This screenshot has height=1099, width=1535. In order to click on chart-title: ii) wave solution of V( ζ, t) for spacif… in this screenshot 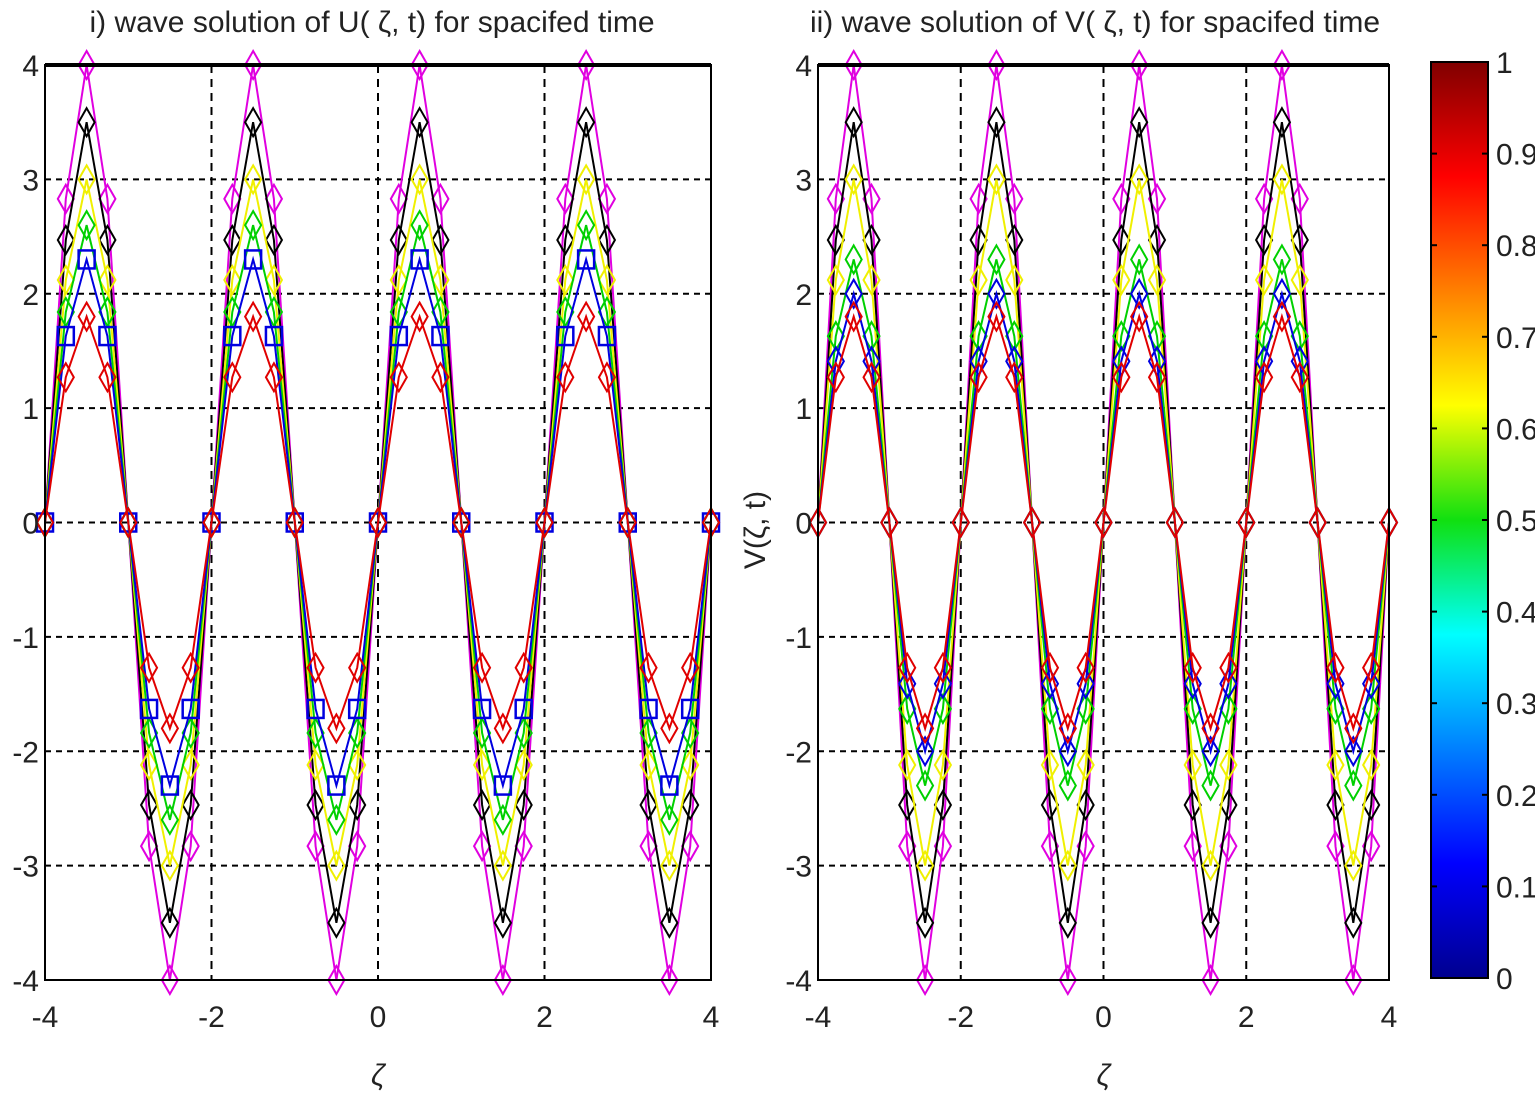, I will do `click(1095, 22)`.